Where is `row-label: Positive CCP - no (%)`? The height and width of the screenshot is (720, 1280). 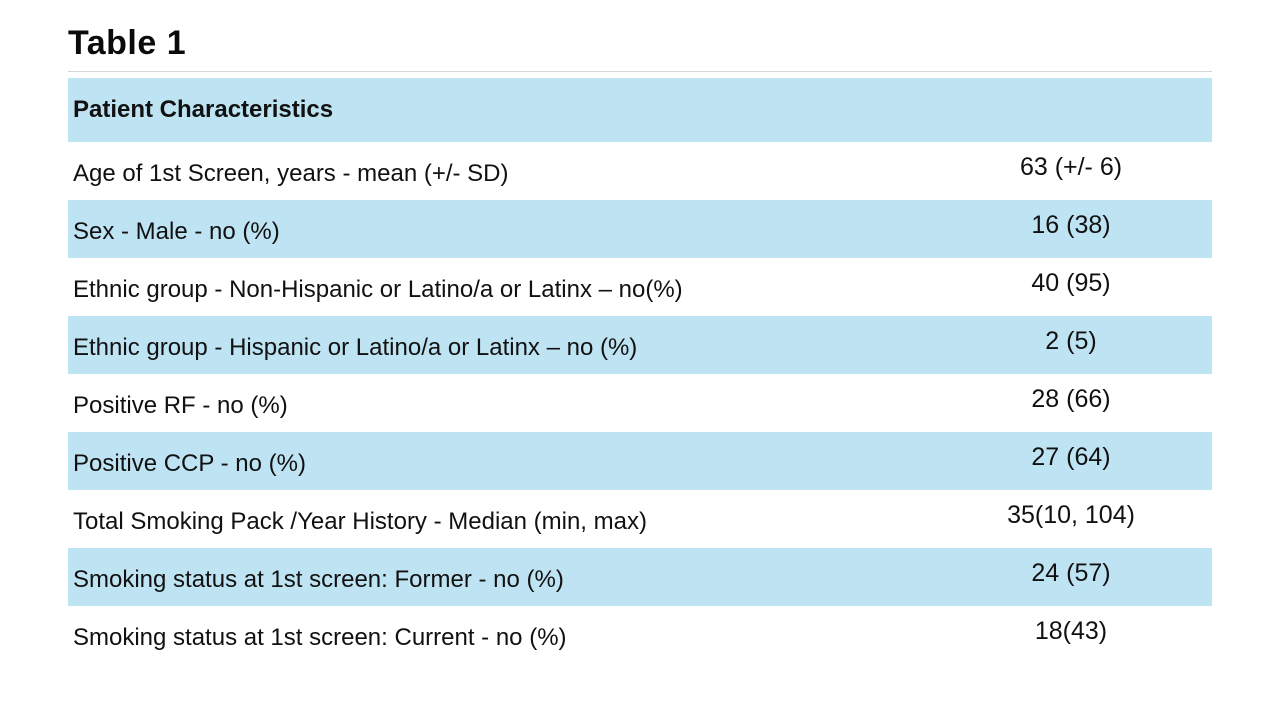 row-label: Positive CCP - no (%) is located at coordinates (189, 463).